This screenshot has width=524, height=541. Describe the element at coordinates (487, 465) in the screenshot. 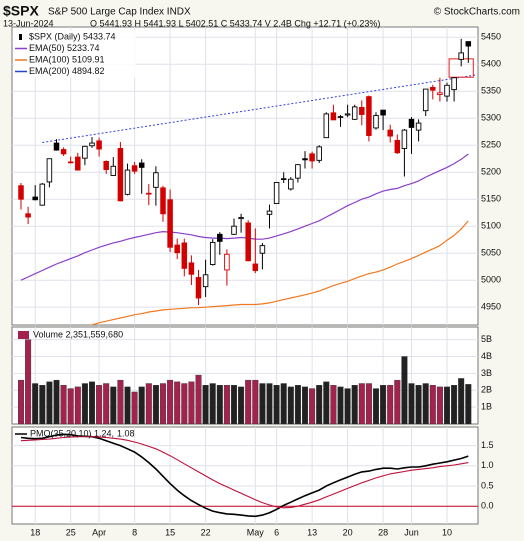

I see `y-tick-label: 1.0` at that location.